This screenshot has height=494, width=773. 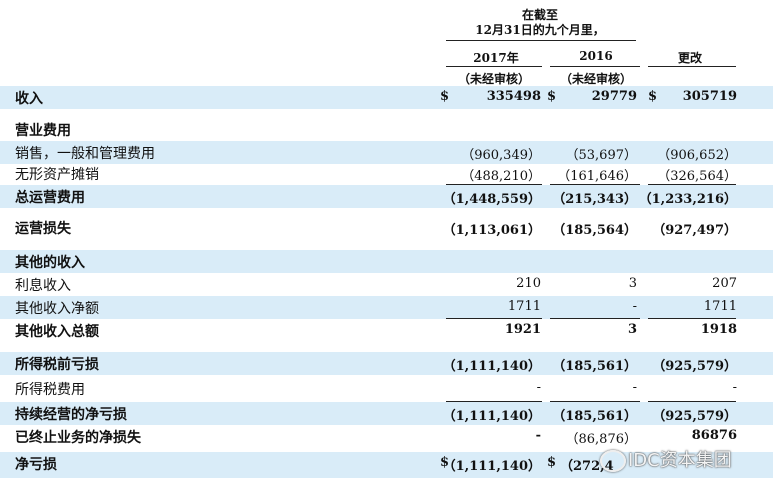 I want to click on wechat-logo-icon, so click(x=613, y=461).